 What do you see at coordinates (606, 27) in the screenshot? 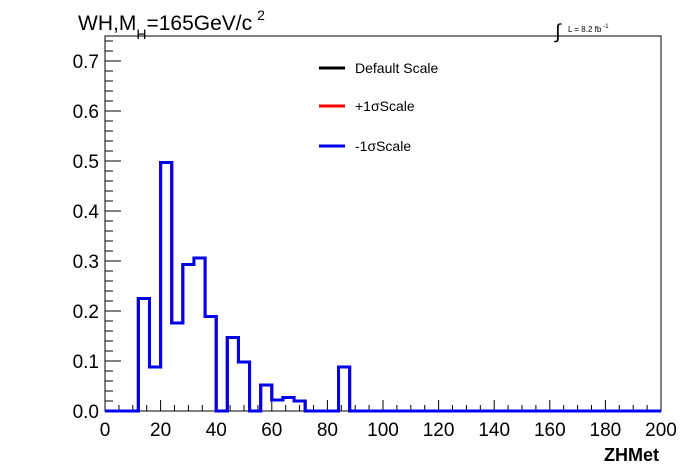
I see `lumi-superscript: -1` at bounding box center [606, 27].